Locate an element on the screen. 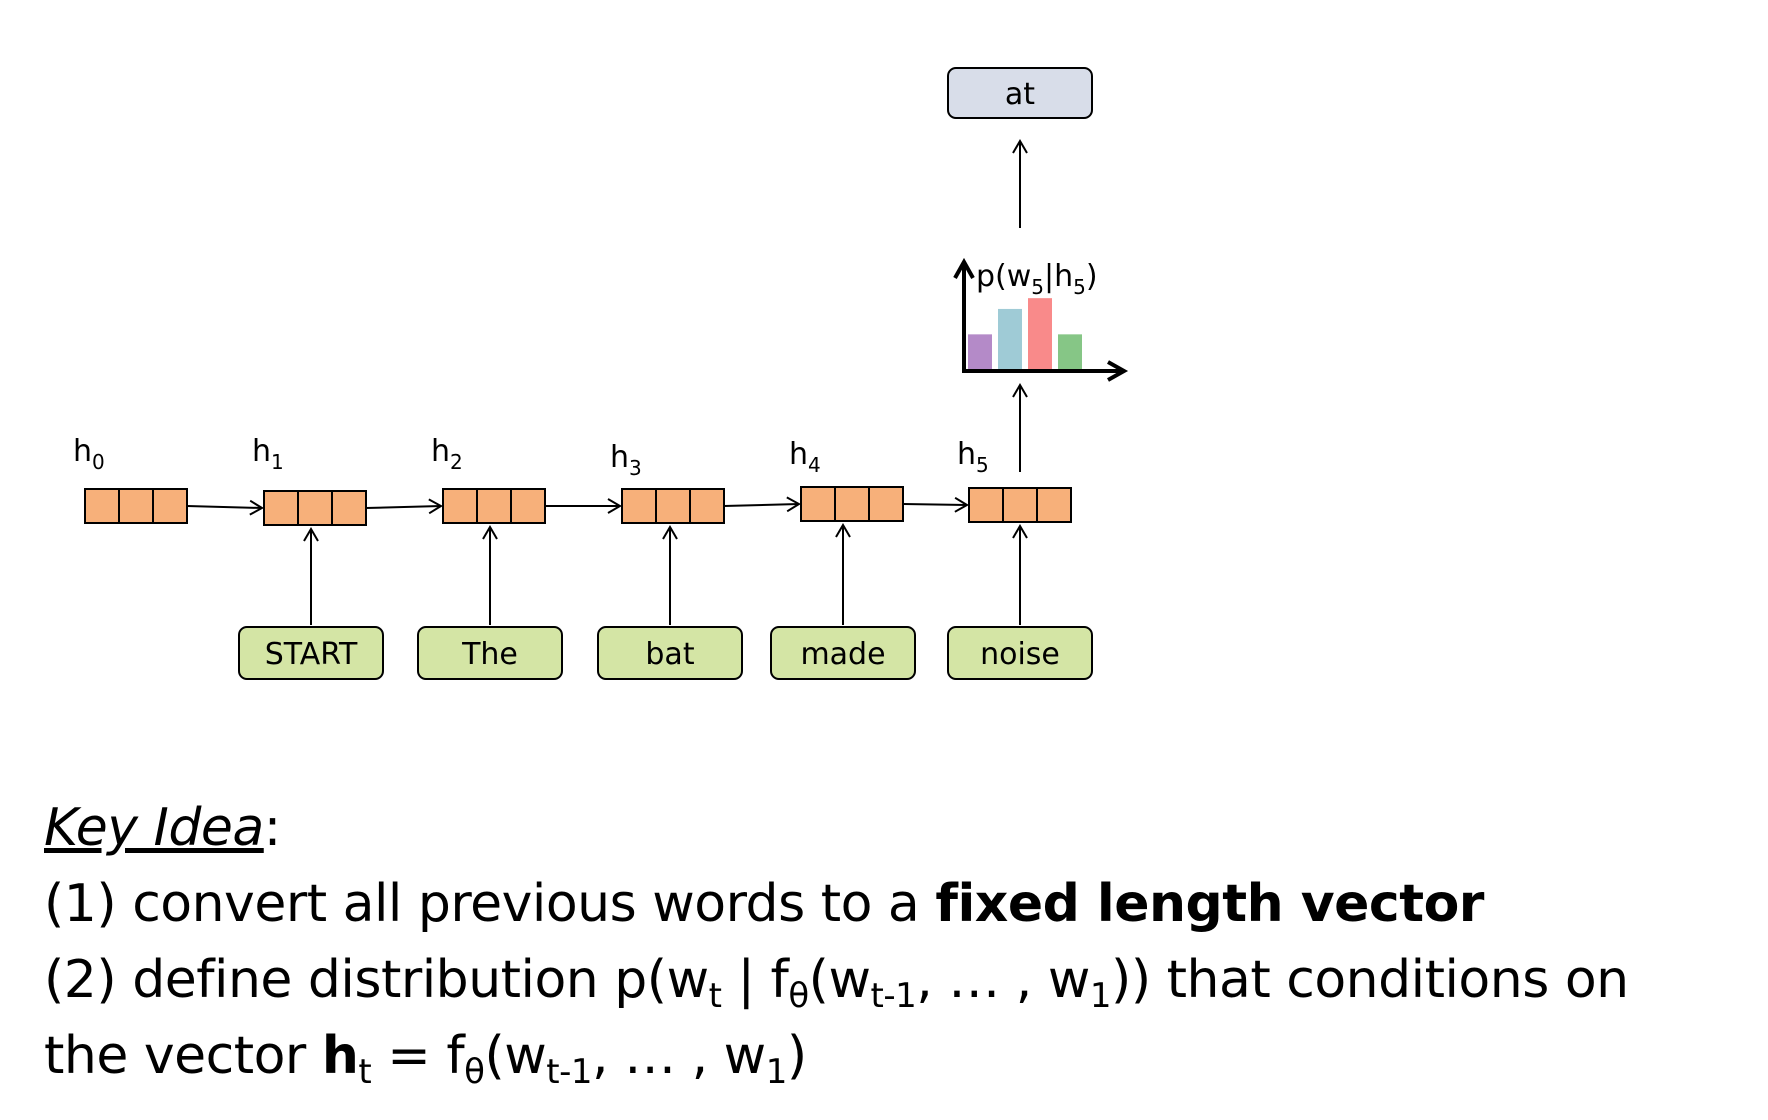 The height and width of the screenshot is (1120, 1768). input-word-box: START is located at coordinates (311, 653).